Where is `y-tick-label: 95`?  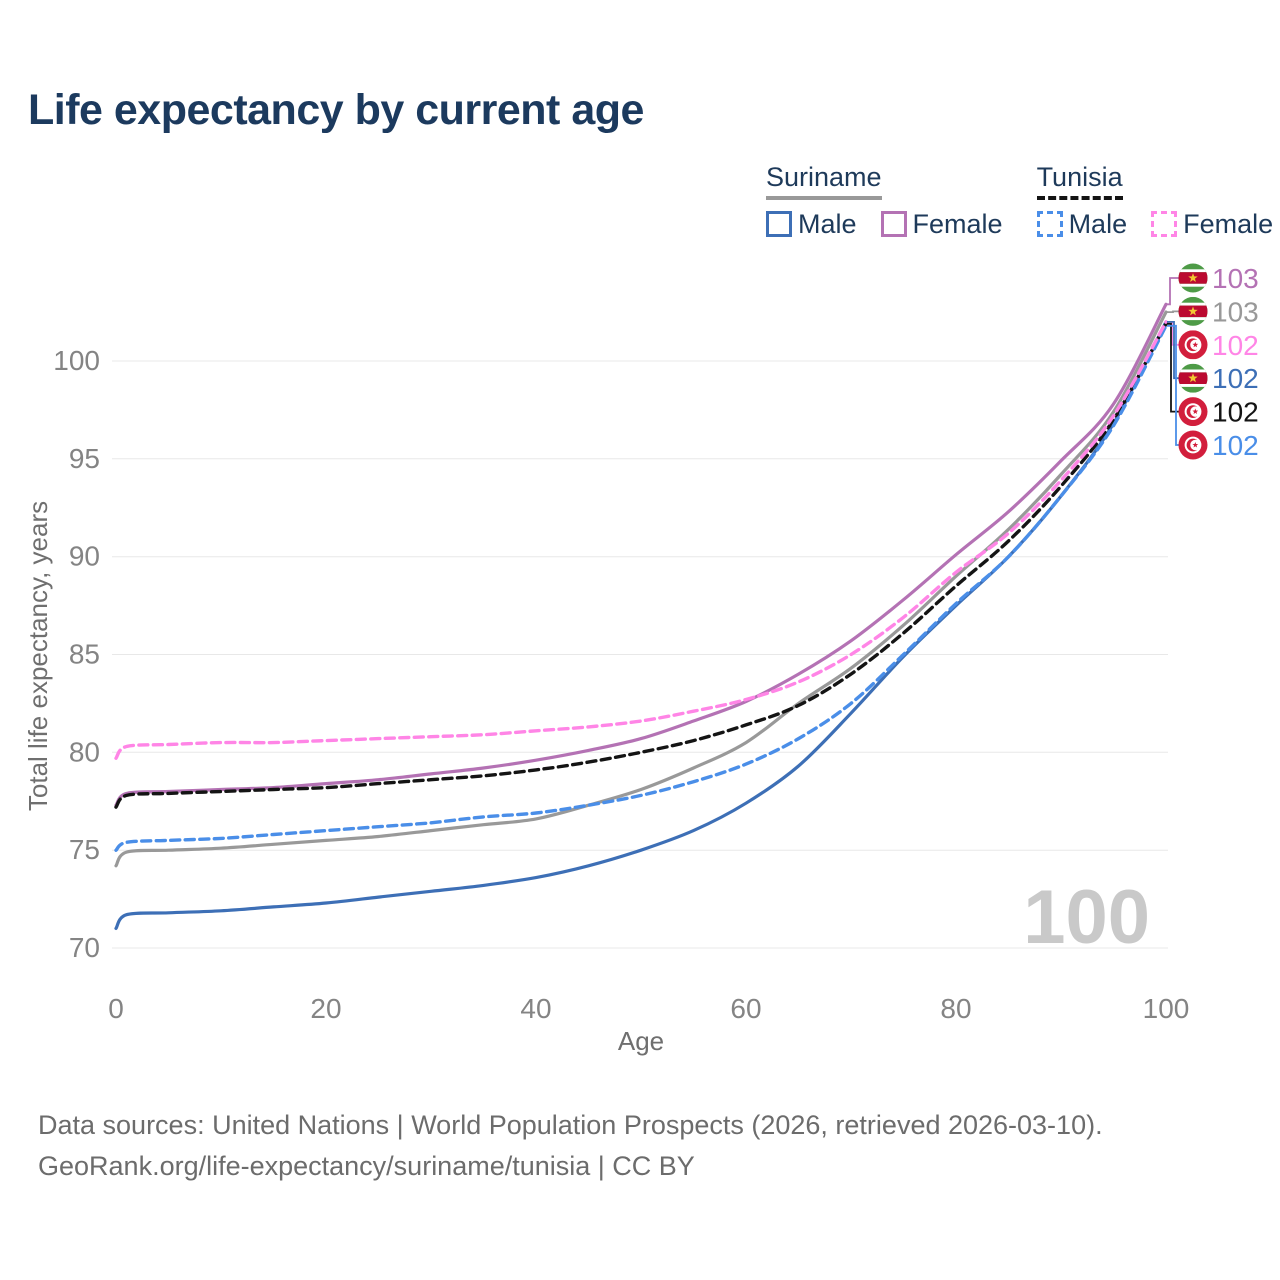 y-tick-label: 95 is located at coordinates (84, 458).